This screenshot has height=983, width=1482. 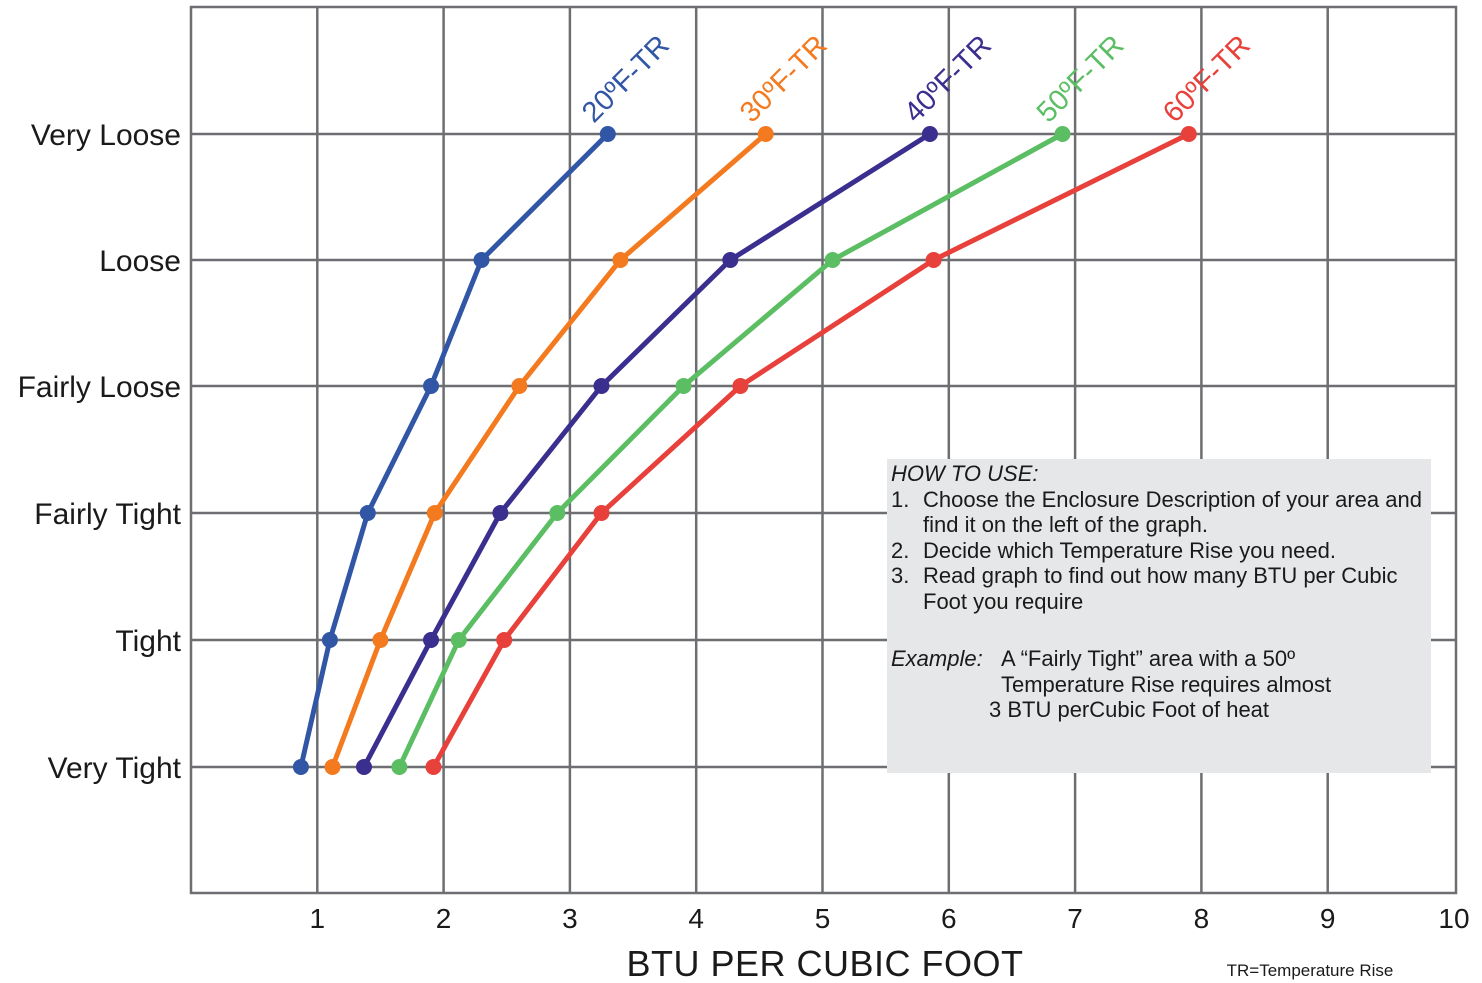 I want to click on x-tick-label: 9, so click(x=1328, y=918).